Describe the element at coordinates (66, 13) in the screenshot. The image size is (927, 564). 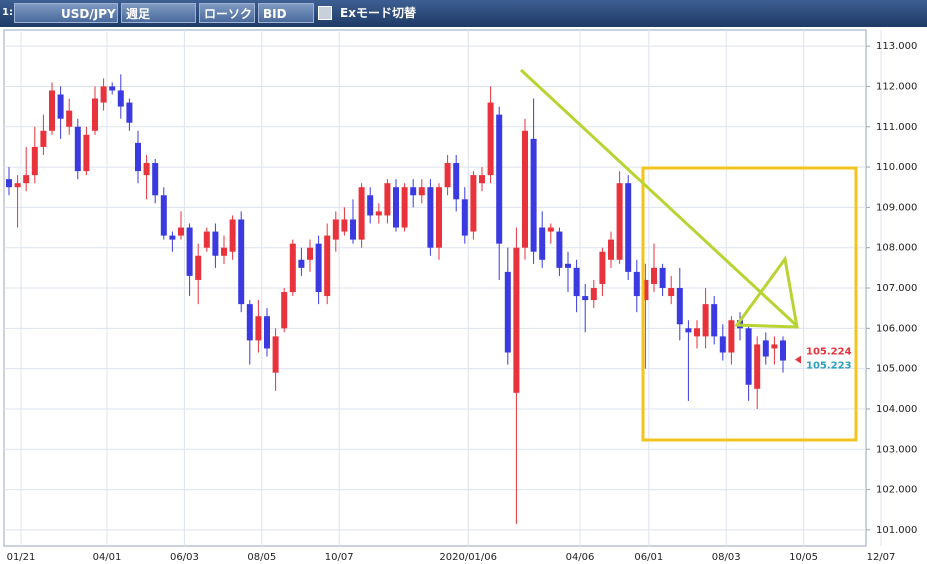
I see `pair-button: USD/JPY` at that location.